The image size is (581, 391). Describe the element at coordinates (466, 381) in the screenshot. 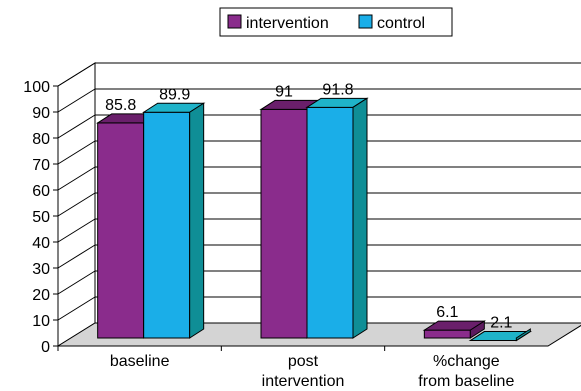

I see `x-tick-label: from baseline` at that location.